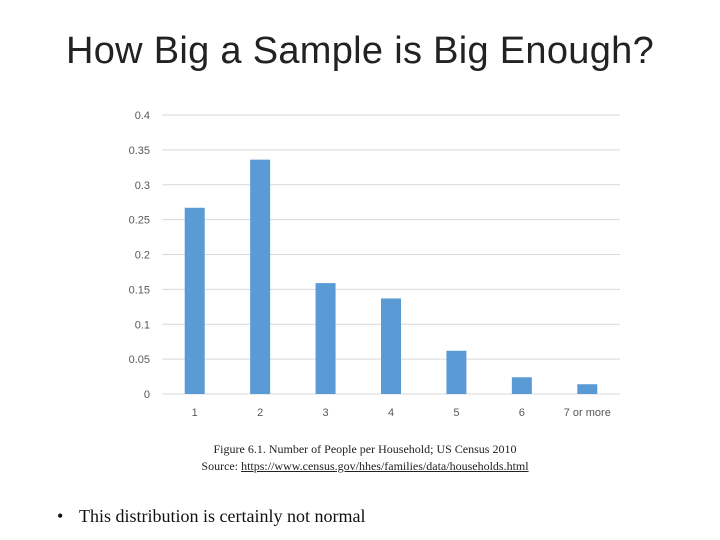  I want to click on x-tick-label: 4, so click(391, 413).